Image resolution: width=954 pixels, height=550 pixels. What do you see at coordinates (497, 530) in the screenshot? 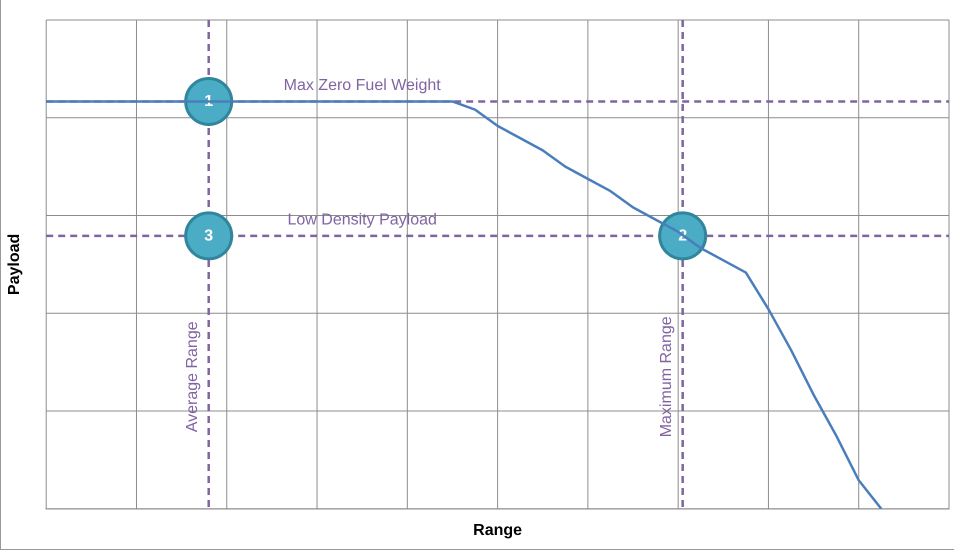
I see `x-axis-title: Range` at bounding box center [497, 530].